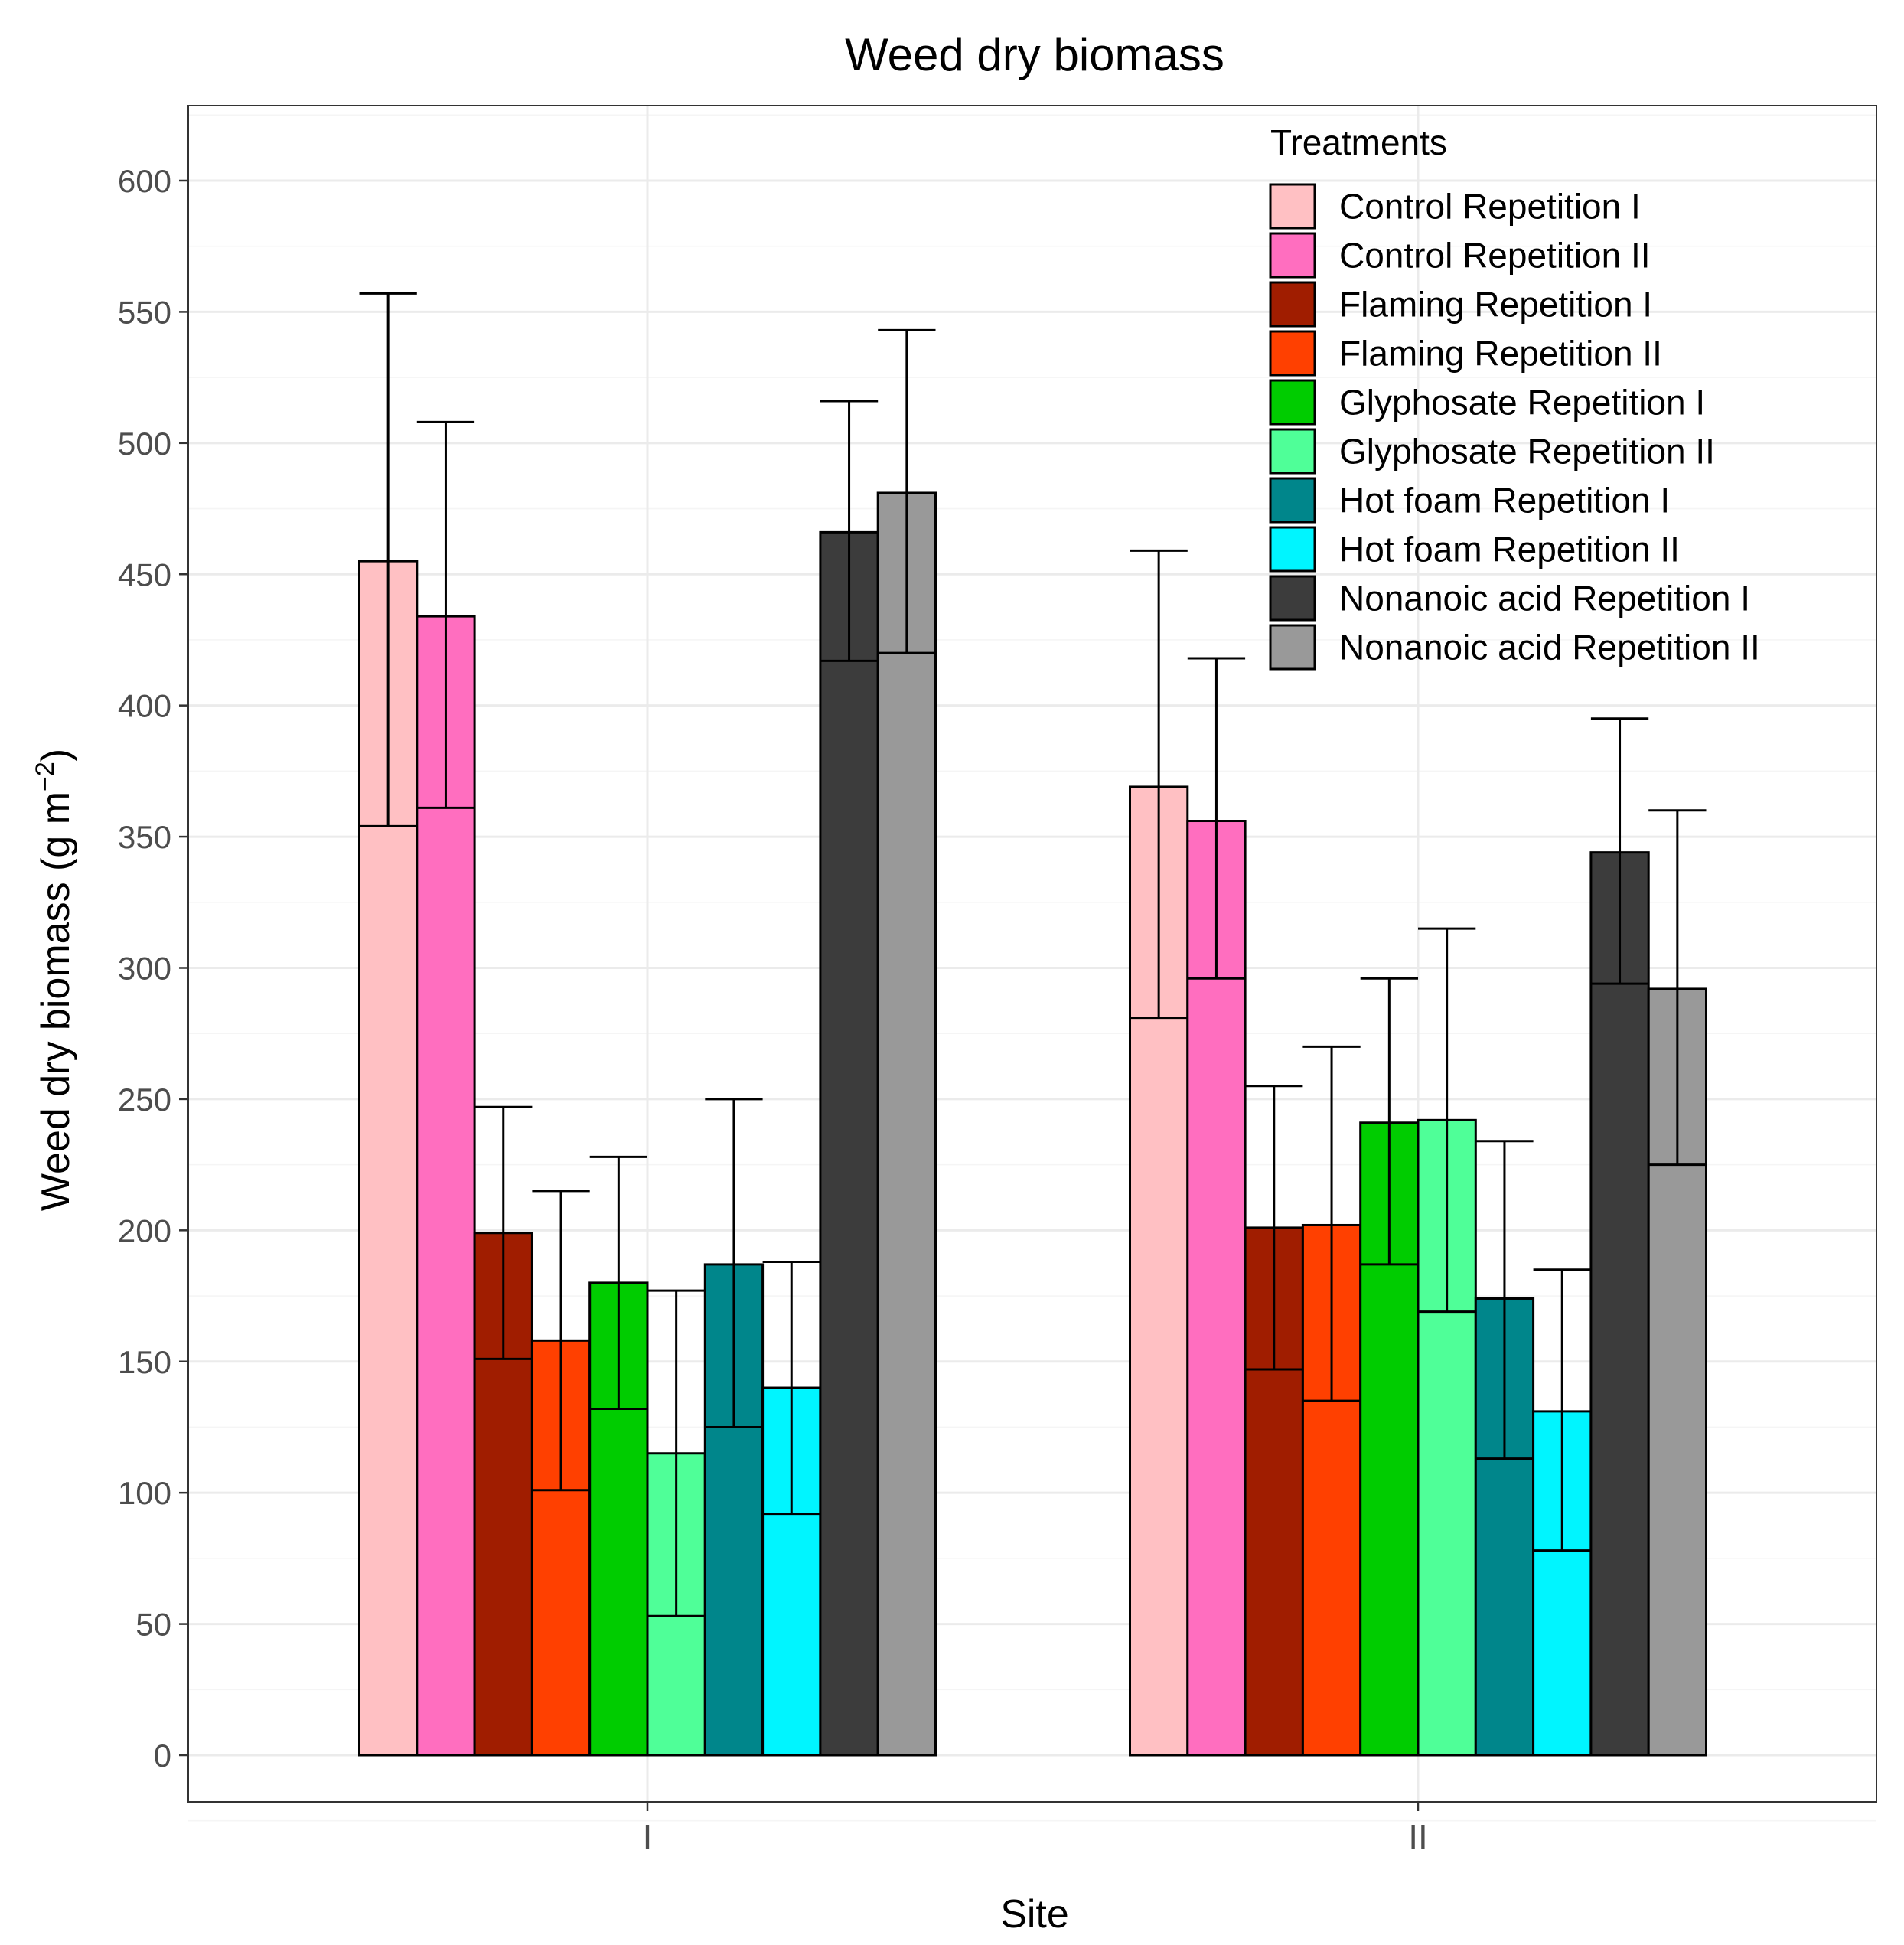 The image size is (1904, 1945). I want to click on y-tick-label: 150, so click(144, 1362).